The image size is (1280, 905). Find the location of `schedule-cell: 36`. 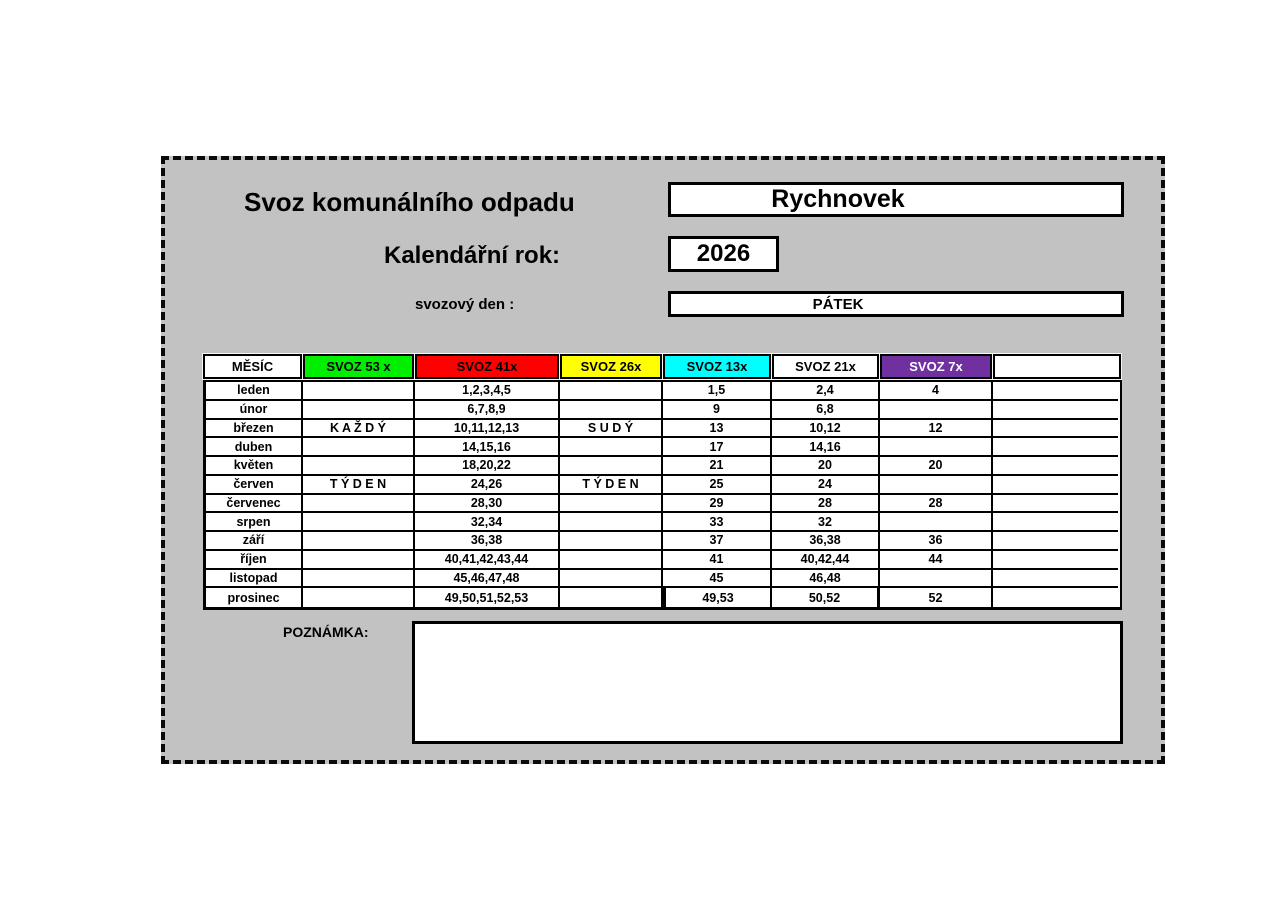

schedule-cell: 36 is located at coordinates (936, 541).